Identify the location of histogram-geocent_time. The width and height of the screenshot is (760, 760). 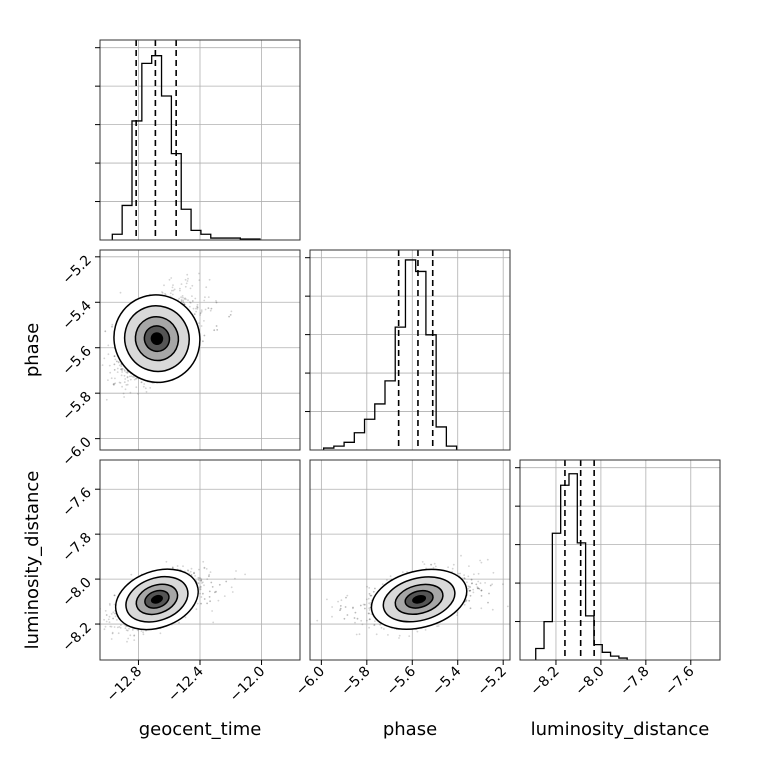
(186, 147).